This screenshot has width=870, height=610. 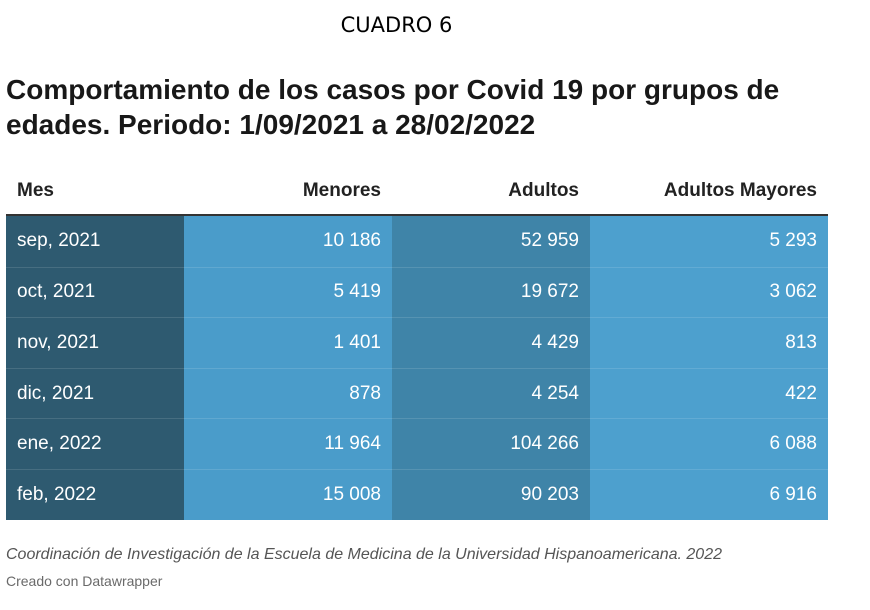 What do you see at coordinates (95, 443) in the screenshot?
I see `cell-month: ene, 2022` at bounding box center [95, 443].